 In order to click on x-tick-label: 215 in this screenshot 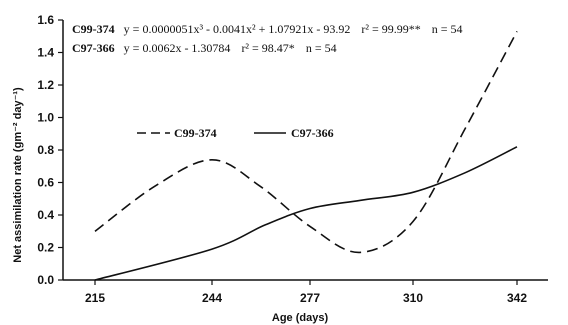, I will do `click(95, 298)`.